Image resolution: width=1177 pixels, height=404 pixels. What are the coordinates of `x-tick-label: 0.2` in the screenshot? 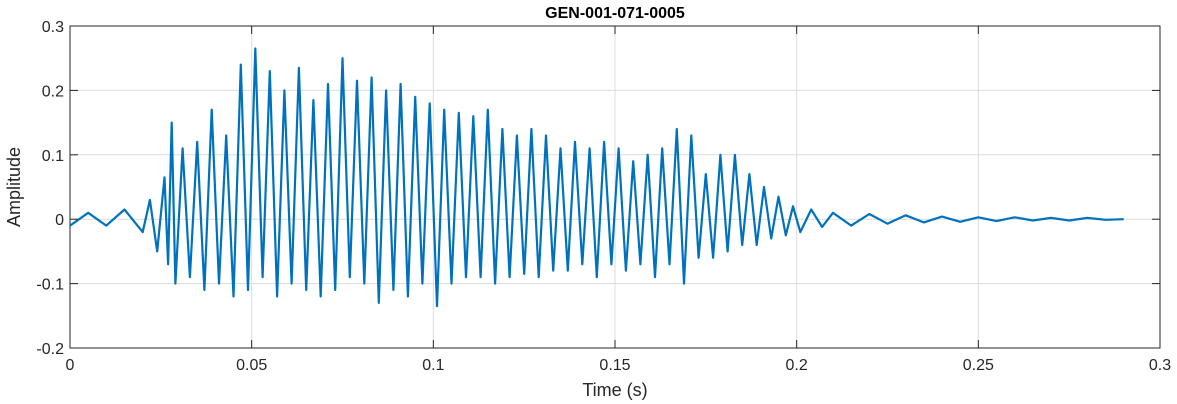 It's located at (797, 365).